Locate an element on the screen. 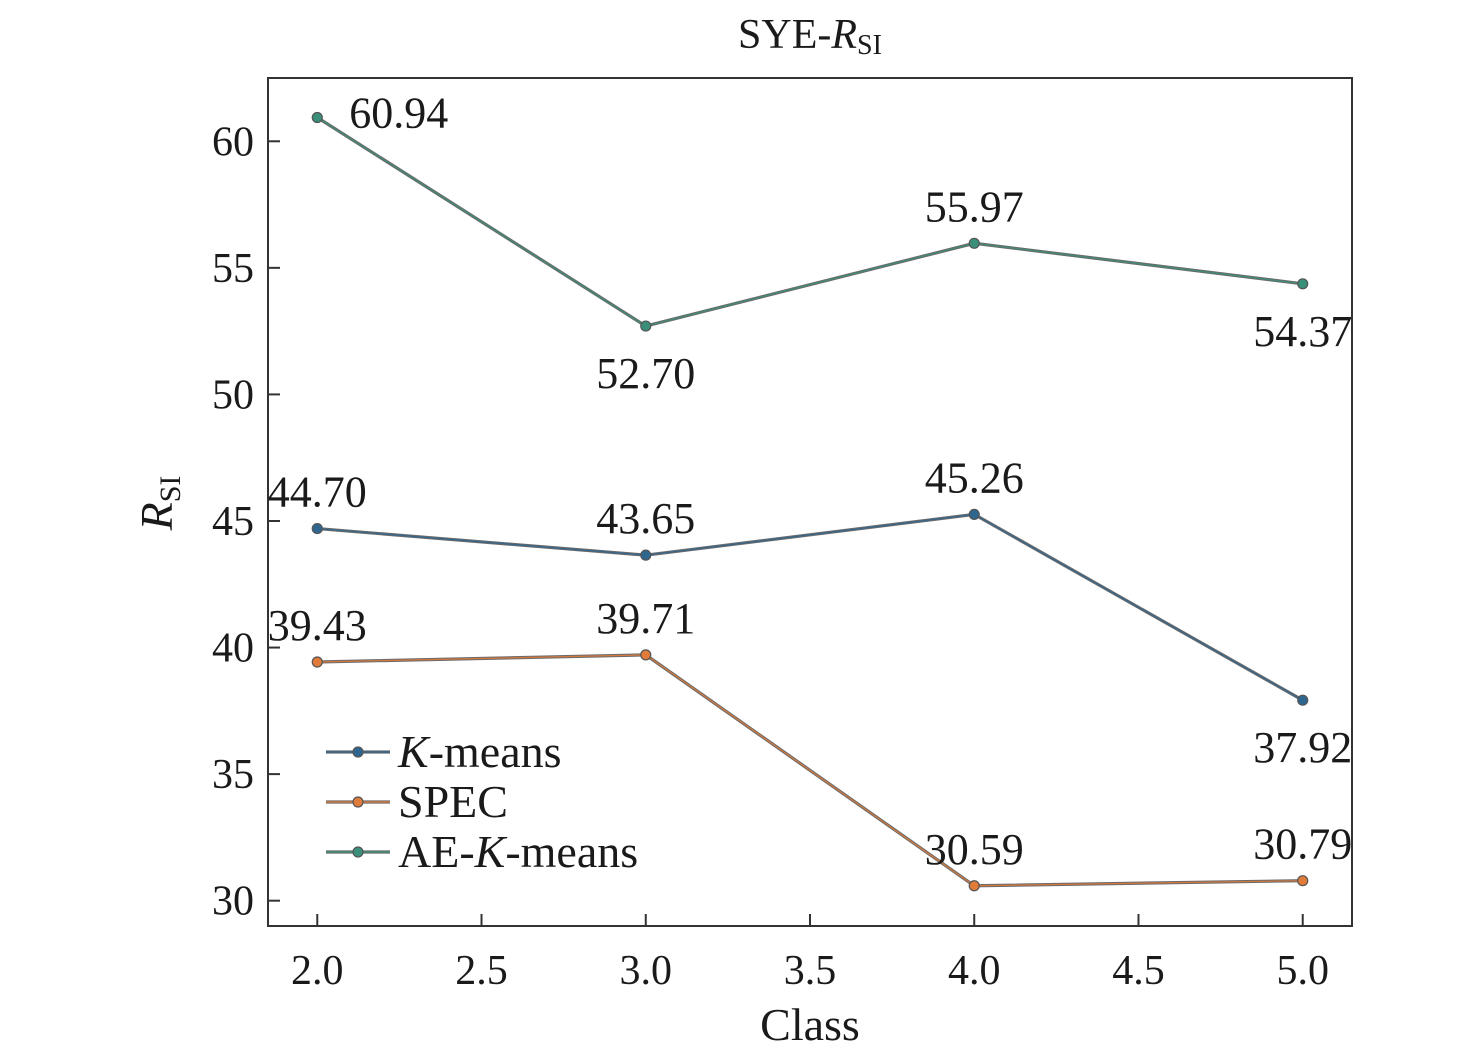 This screenshot has height=1062, width=1476. x-axis: 2.0 2.5 3.0 3.5 4.0 4.5 5.0 is located at coordinates (810, 954).